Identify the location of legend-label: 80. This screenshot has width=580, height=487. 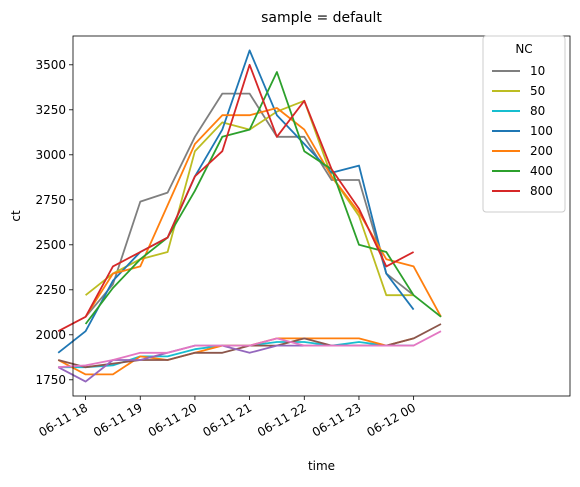
(537, 111).